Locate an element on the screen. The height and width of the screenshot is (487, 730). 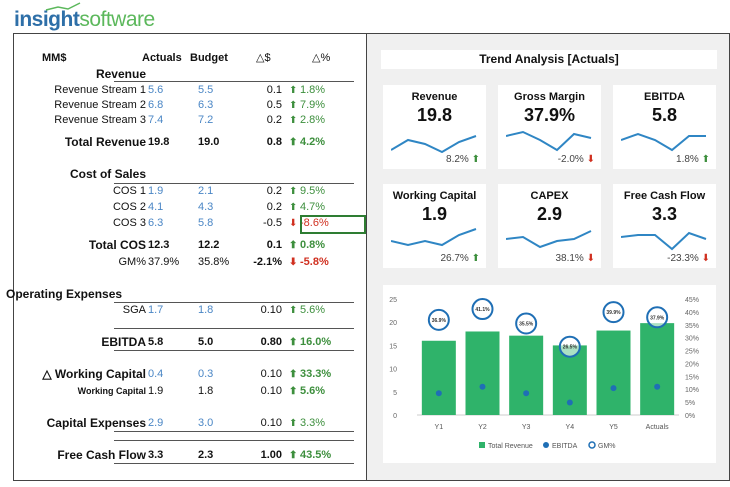
cell-budget: 5.0 is located at coordinates (206, 342).